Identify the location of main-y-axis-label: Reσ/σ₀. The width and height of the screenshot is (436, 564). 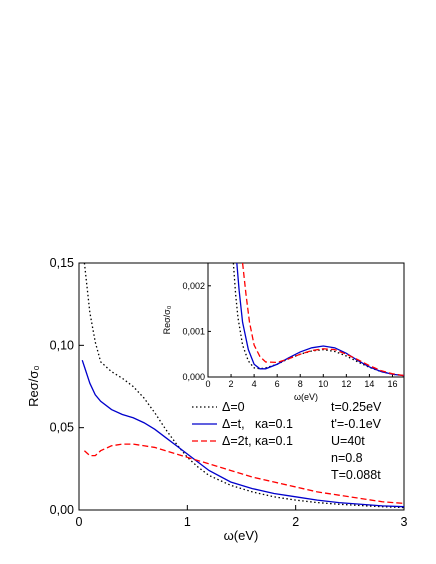
(33, 386).